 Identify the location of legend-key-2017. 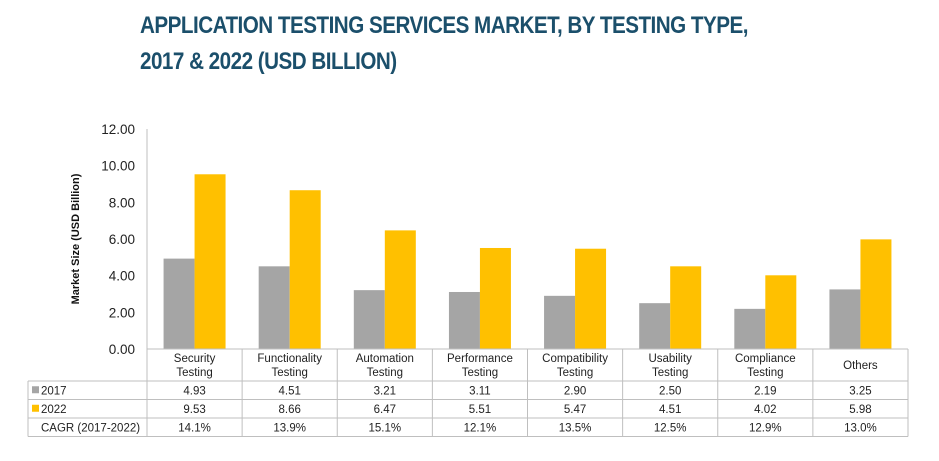
(35, 390).